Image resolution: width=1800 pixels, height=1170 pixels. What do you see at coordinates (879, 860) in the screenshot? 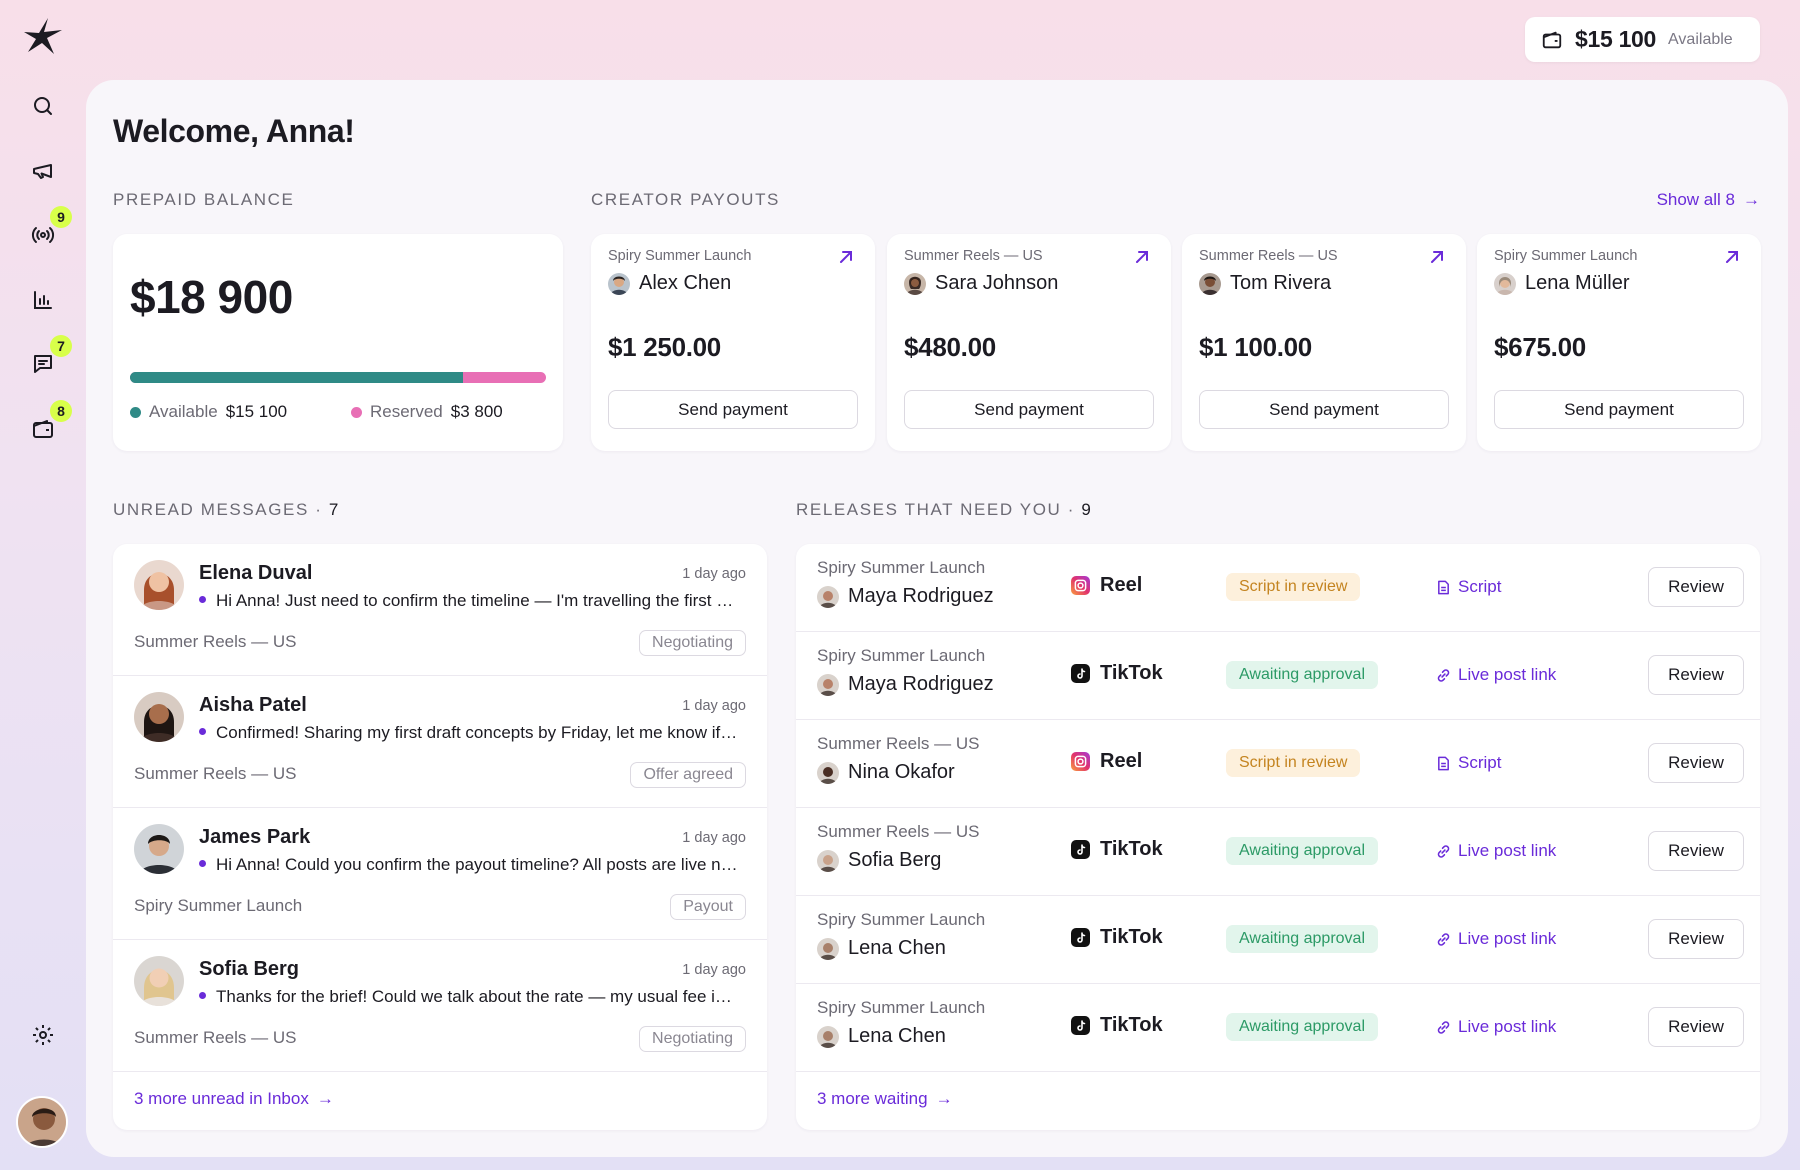
I see `release-creator: Sofia Berg` at bounding box center [879, 860].